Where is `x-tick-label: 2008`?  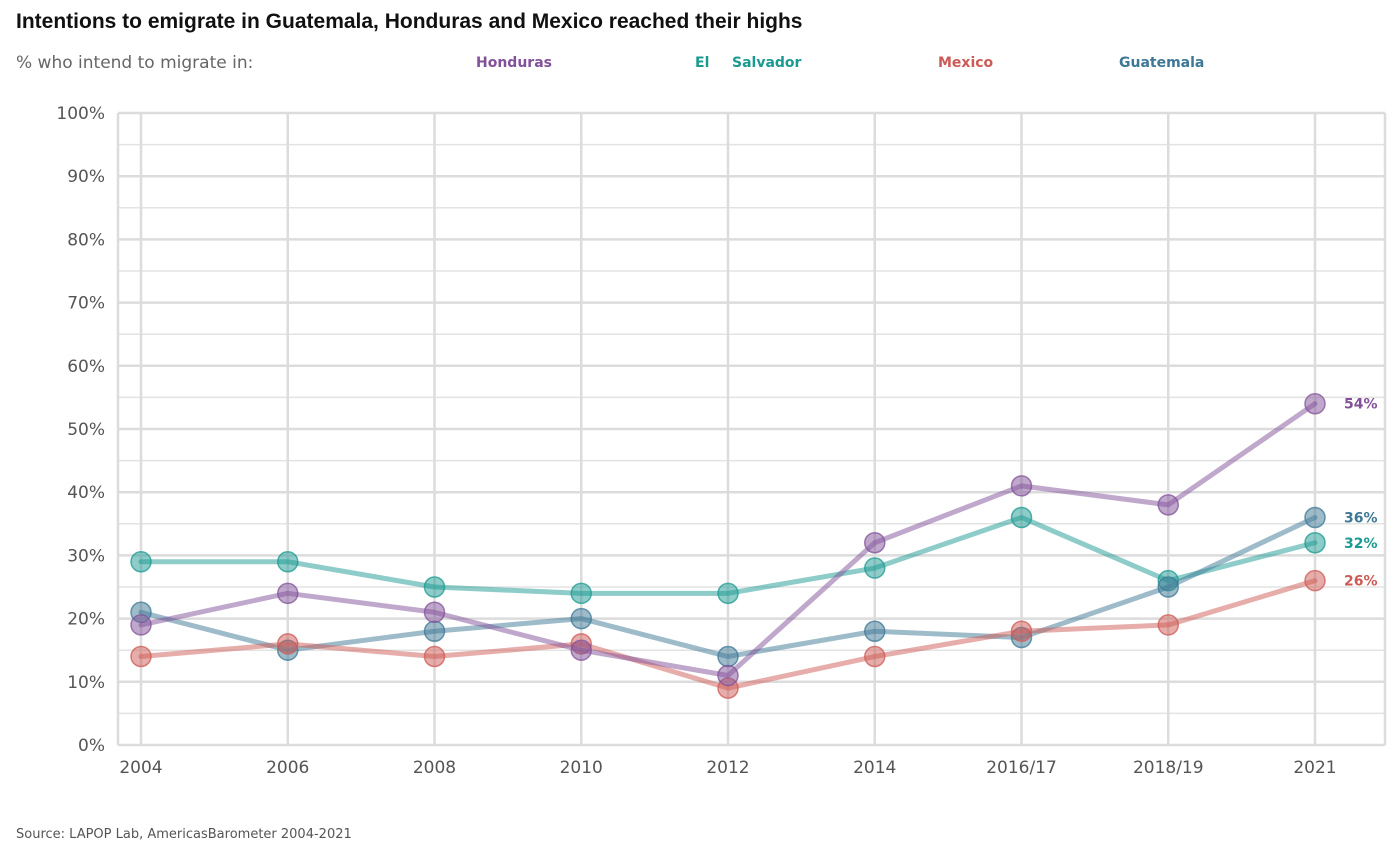 x-tick-label: 2008 is located at coordinates (434, 768).